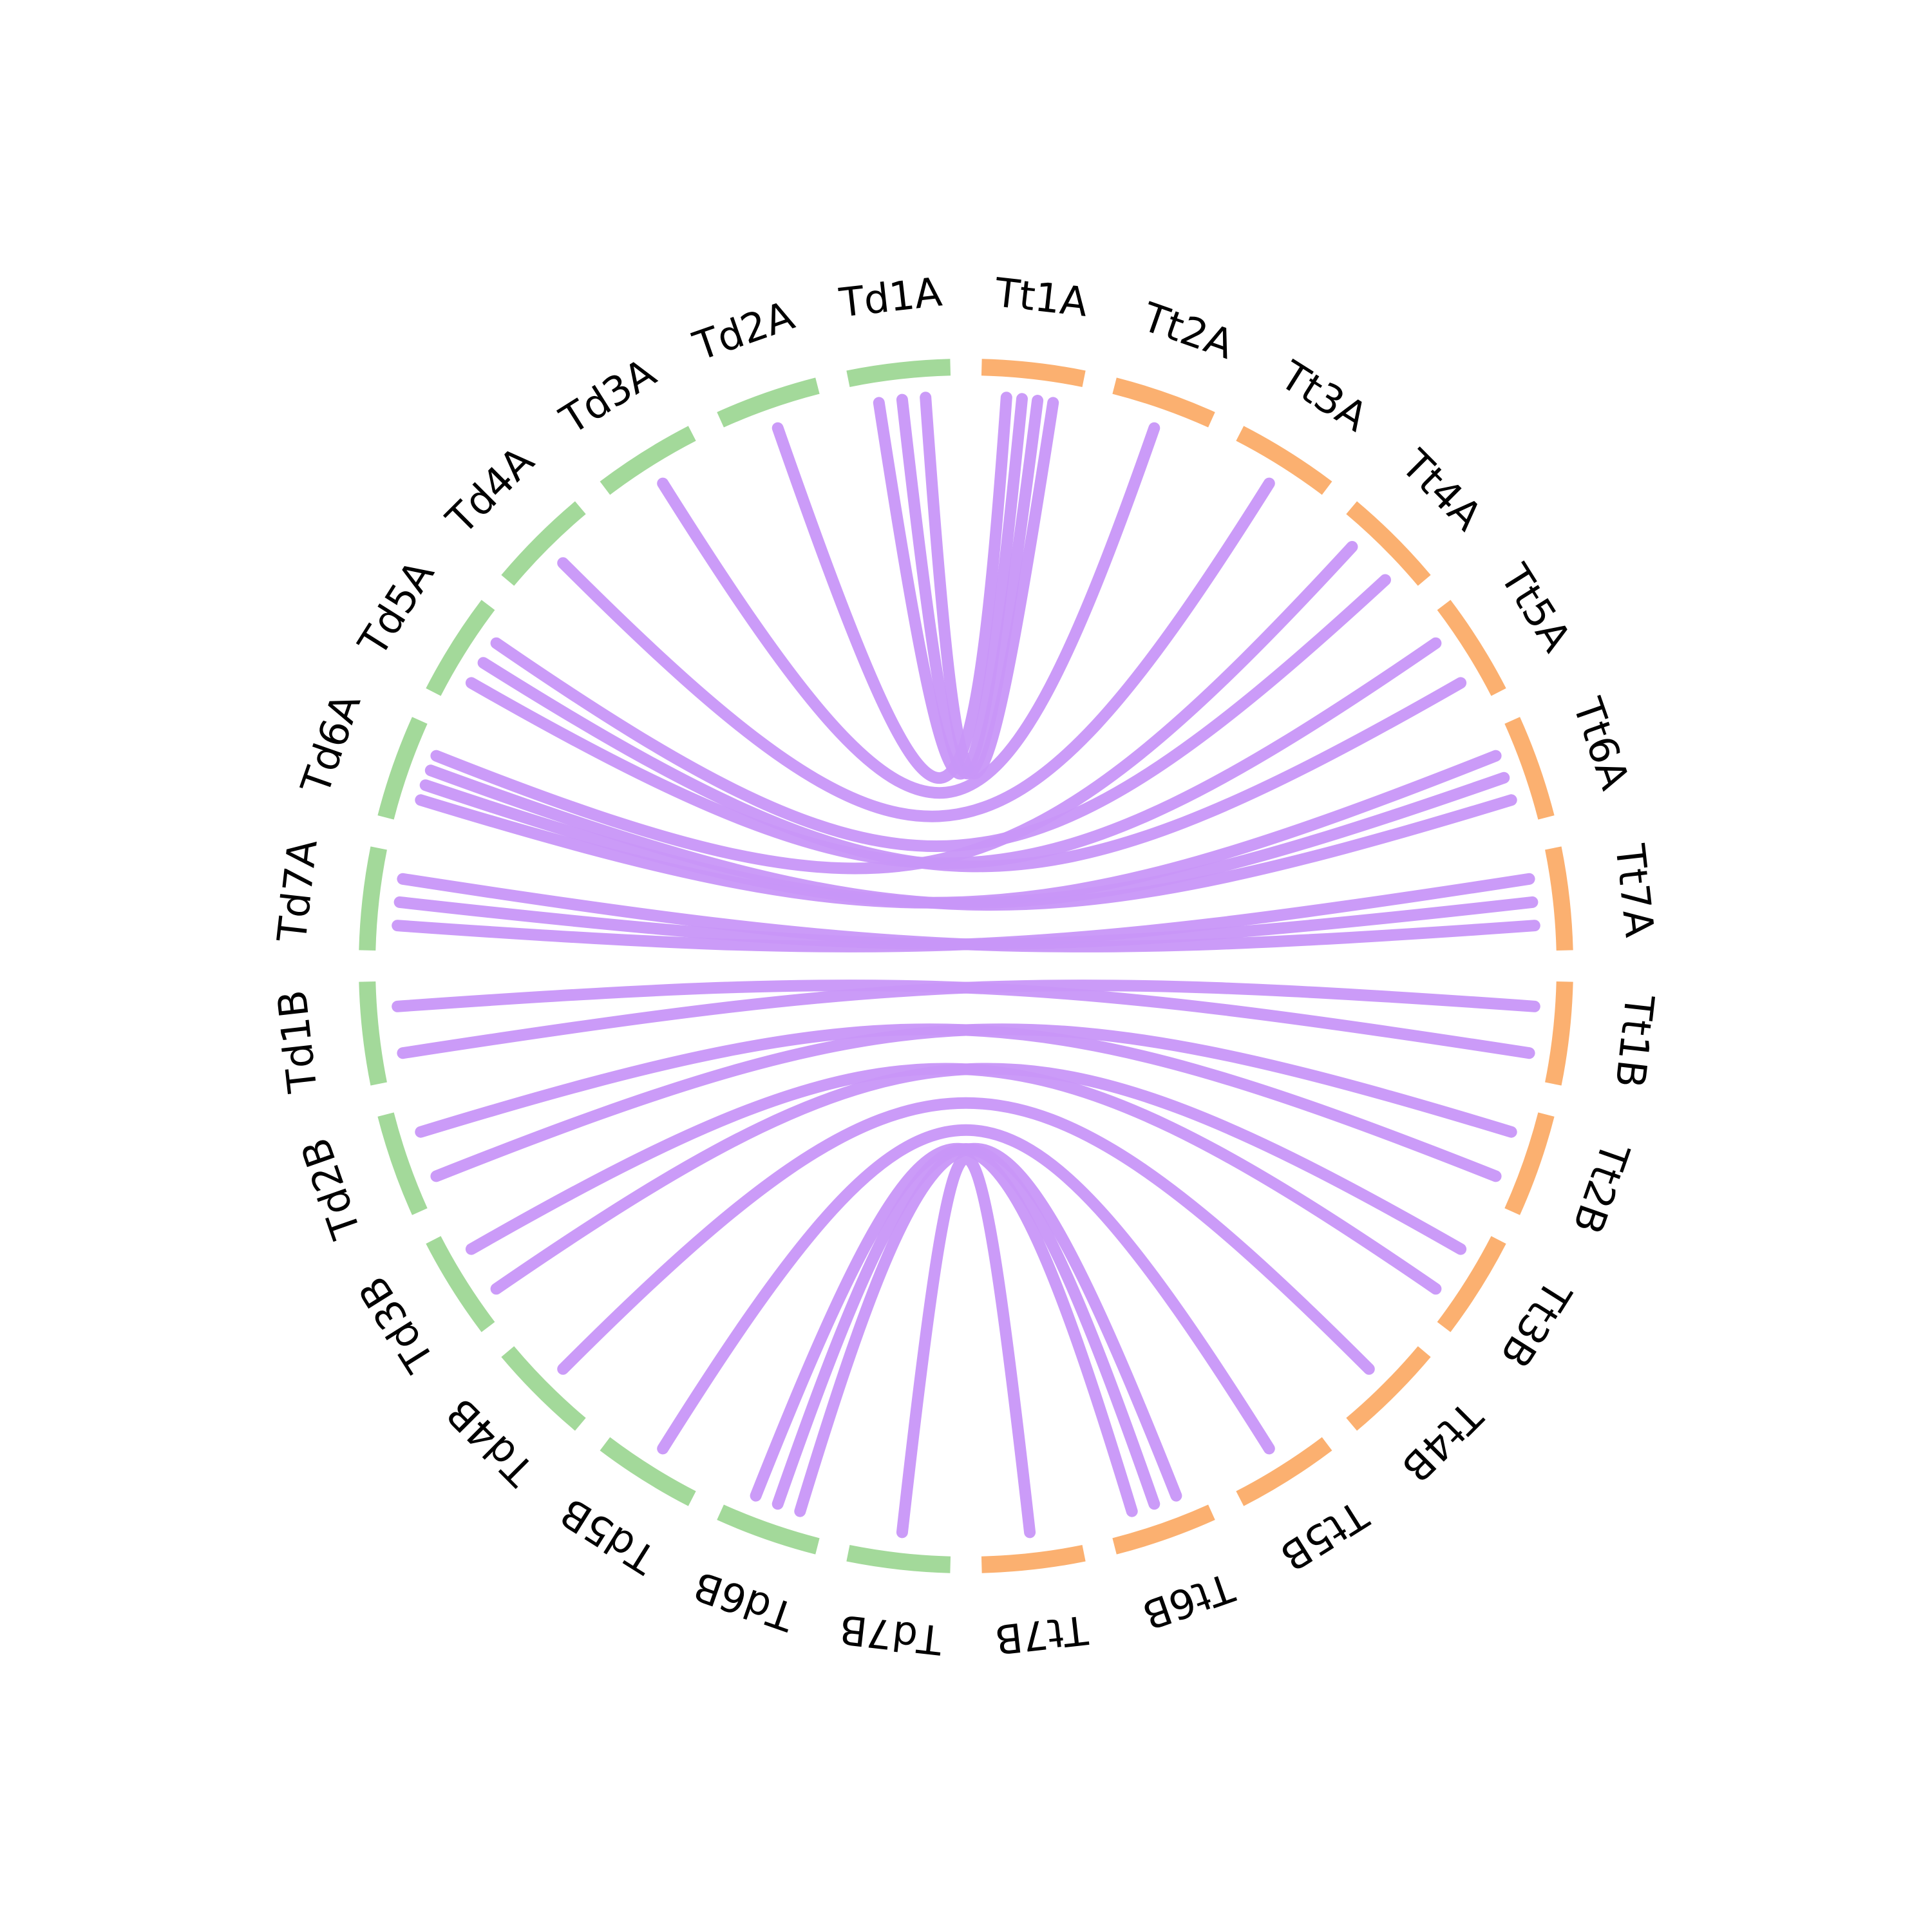 This screenshot has width=1932, height=1932. What do you see at coordinates (966, 1345) in the screenshot?
I see `synteny-link-td7b-tt7b` at bounding box center [966, 1345].